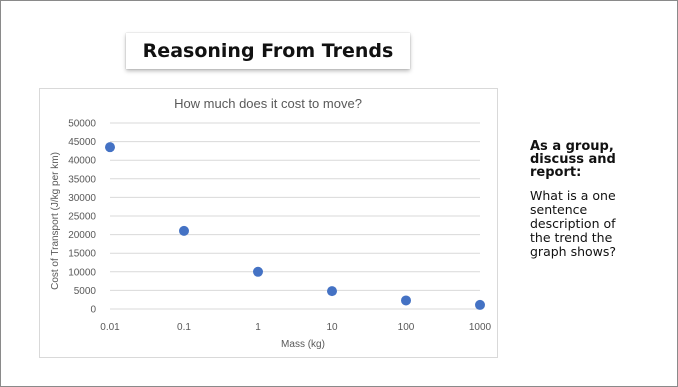  What do you see at coordinates (572, 146) in the screenshot?
I see `prompt-heading-line: As a group,` at bounding box center [572, 146].